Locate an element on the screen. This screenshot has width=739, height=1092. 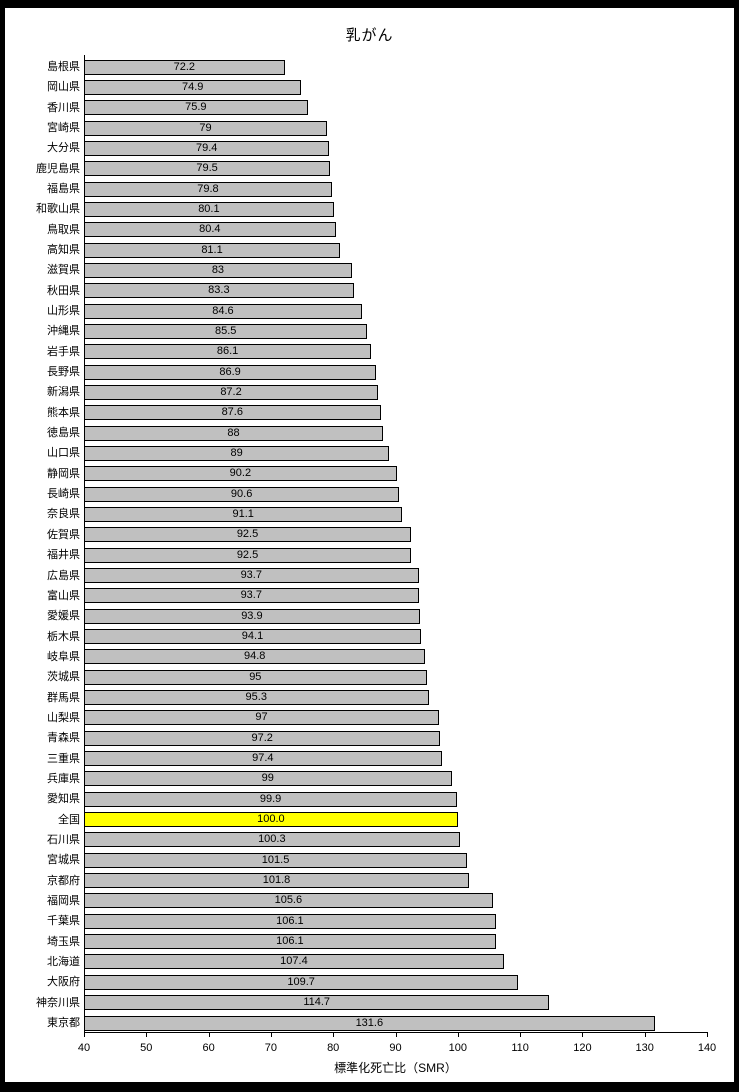
category-label: 宮崎県 is located at coordinates (63, 128).